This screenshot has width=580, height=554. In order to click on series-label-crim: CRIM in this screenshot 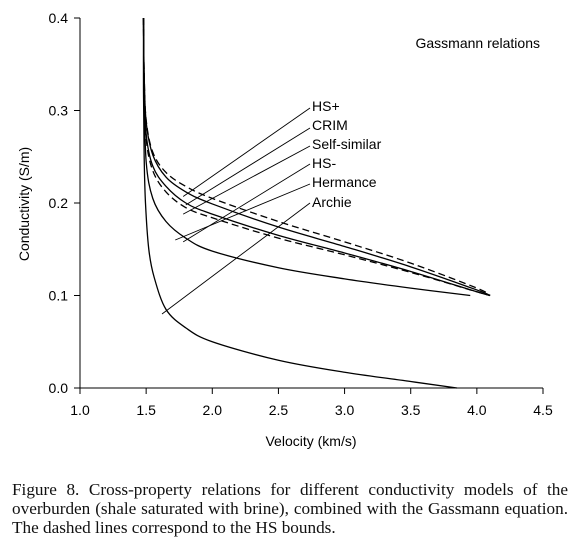, I will do `click(330, 125)`.